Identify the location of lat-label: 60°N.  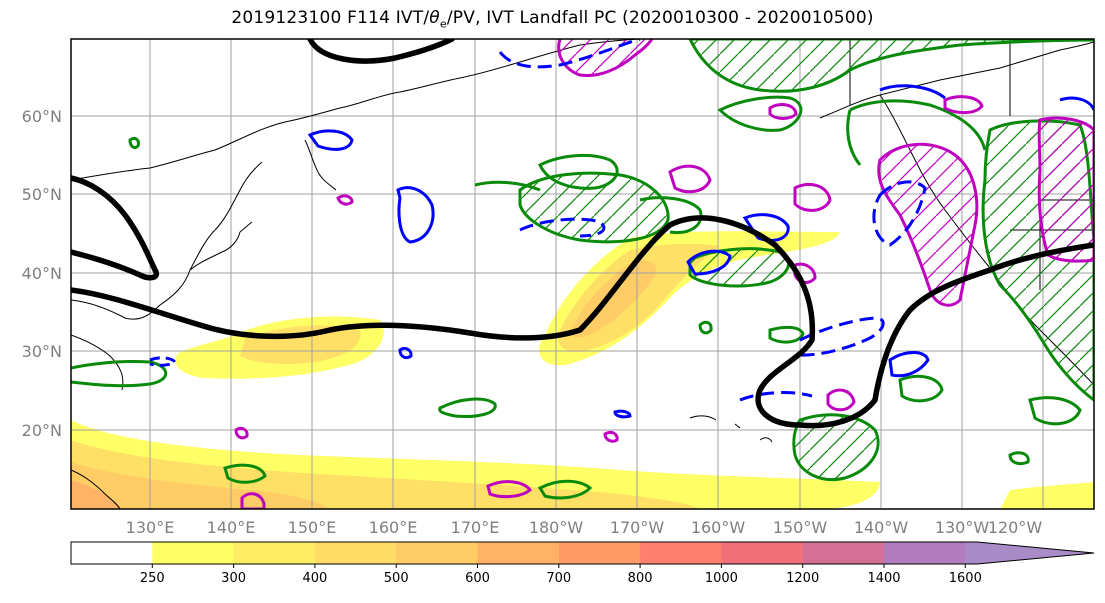
(42, 116).